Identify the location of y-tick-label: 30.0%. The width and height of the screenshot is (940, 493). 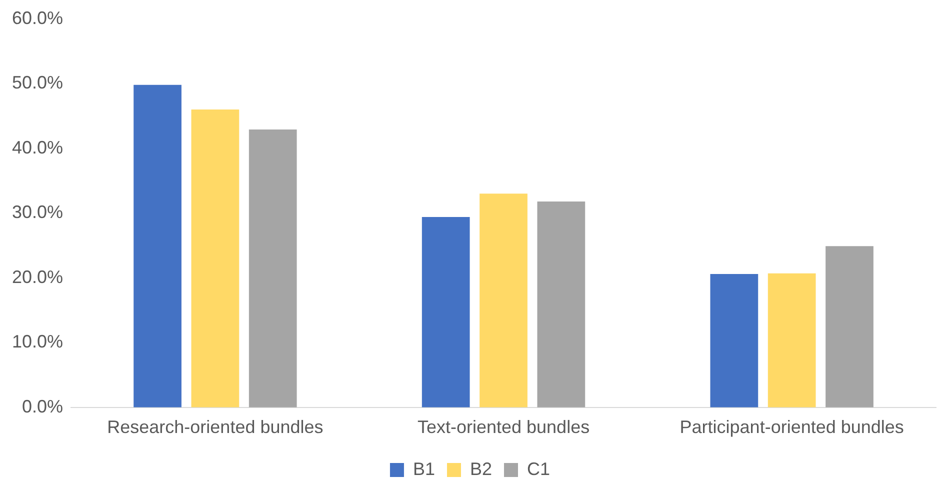
(38, 212).